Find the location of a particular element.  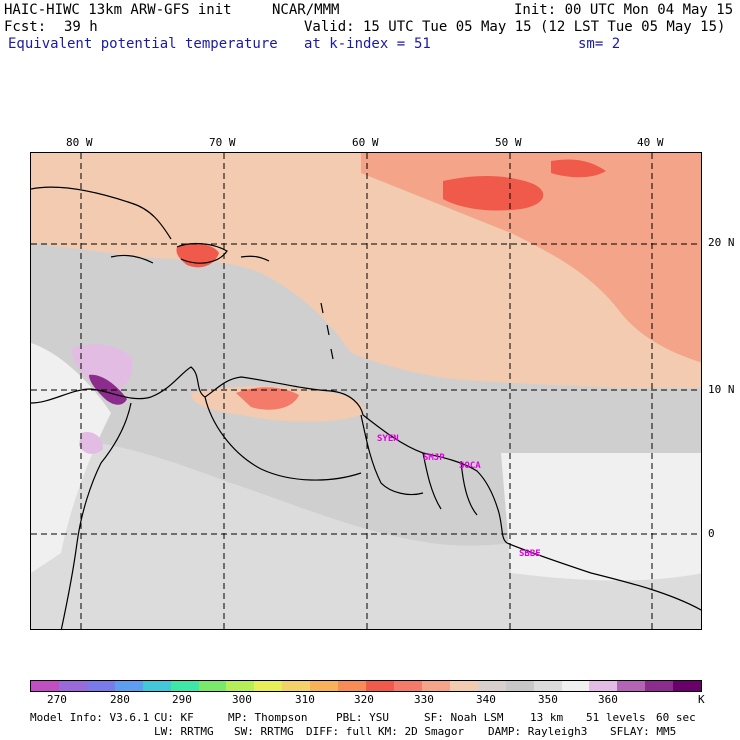

field-purple-patch-south is located at coordinates (91, 442).